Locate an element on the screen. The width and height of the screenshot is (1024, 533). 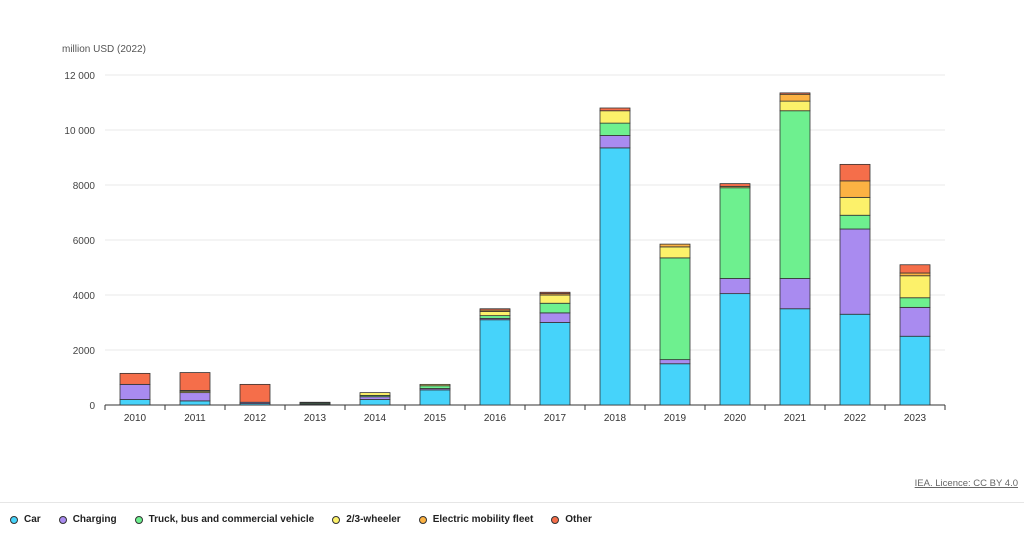
legend-item: 2/3-wheeler is located at coordinates (366, 519).